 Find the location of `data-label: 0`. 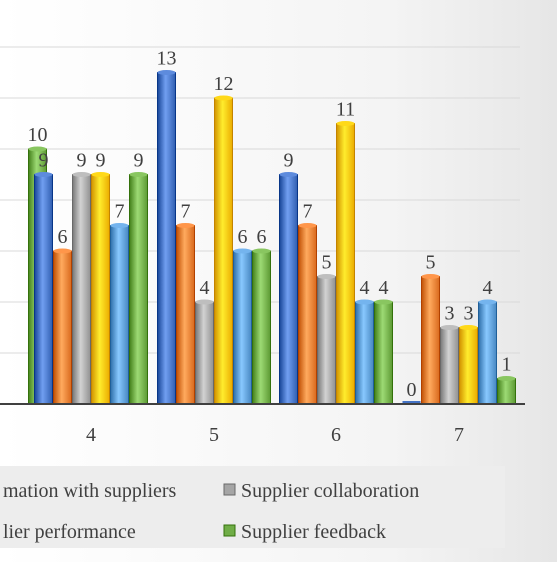

data-label: 0 is located at coordinates (412, 390).